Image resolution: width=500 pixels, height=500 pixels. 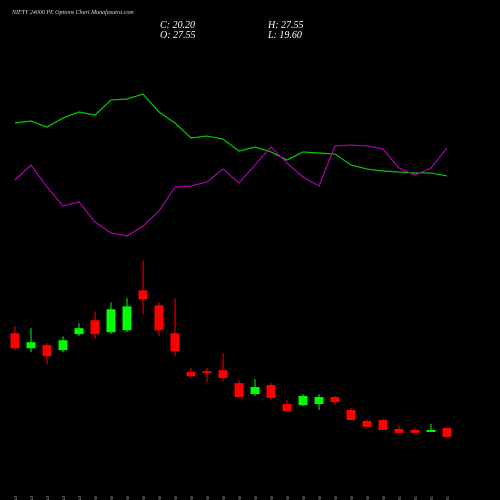 What do you see at coordinates (178, 35) in the screenshot?
I see `open-info: O: 27.55` at bounding box center [178, 35].